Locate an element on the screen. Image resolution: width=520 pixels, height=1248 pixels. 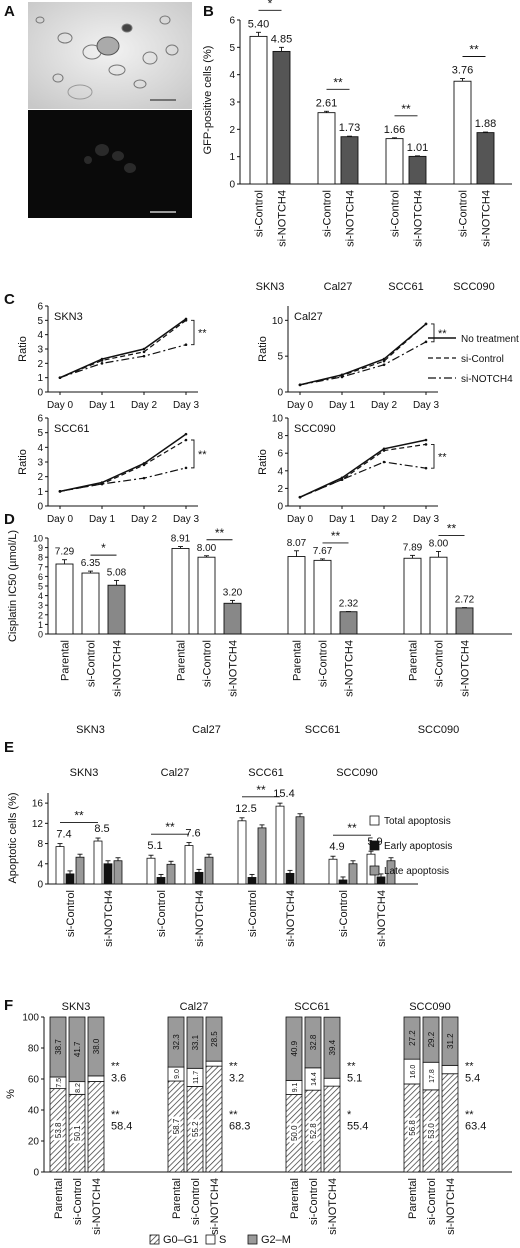
data-label: 7.29 is located at coordinates (65, 552).